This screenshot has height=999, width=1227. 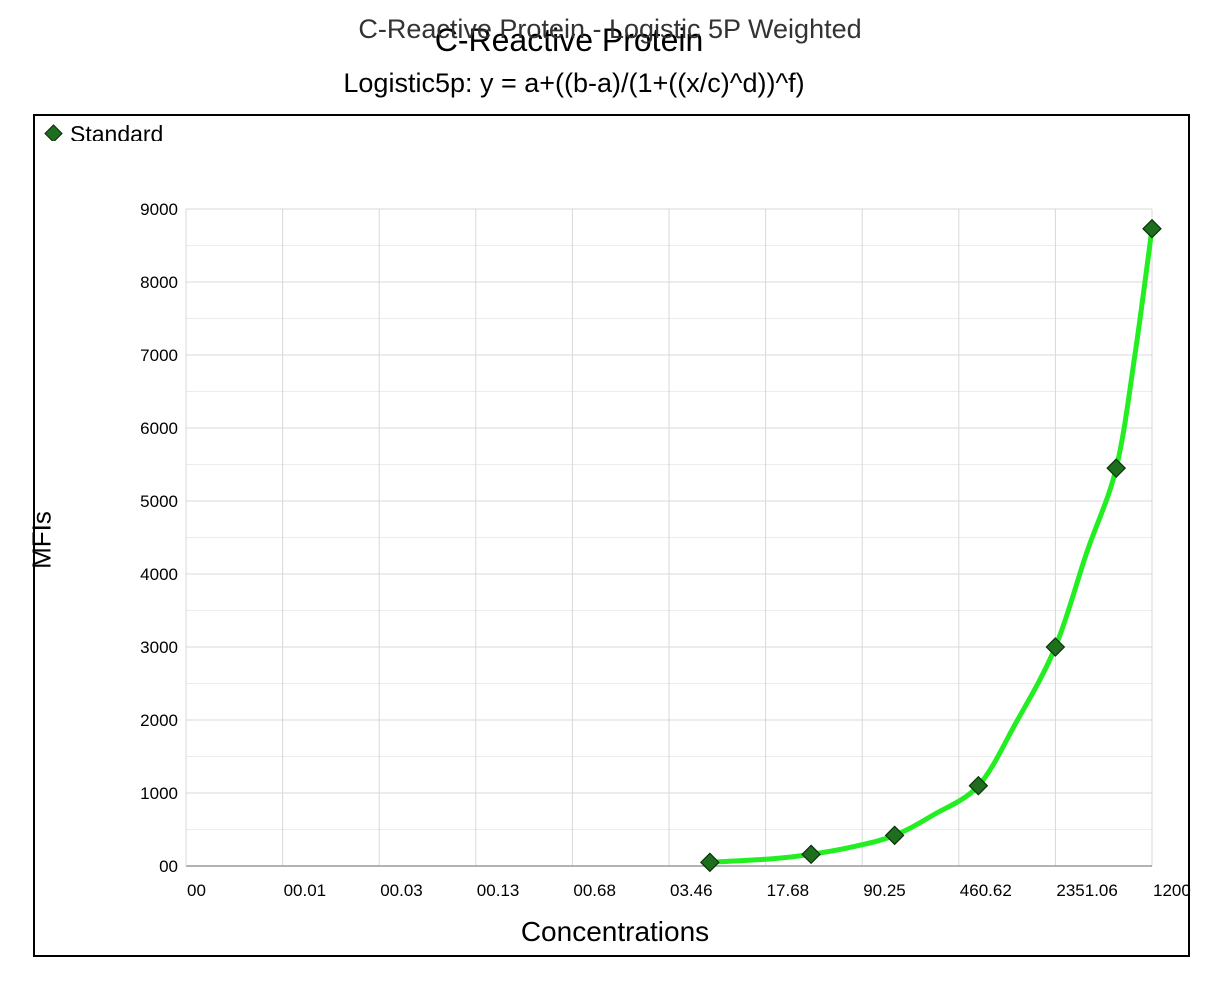 What do you see at coordinates (159, 538) in the screenshot?
I see `y-tick-labels: 00 1000 2000 3000 4000 5000 6000 7000 8000 9000` at bounding box center [159, 538].